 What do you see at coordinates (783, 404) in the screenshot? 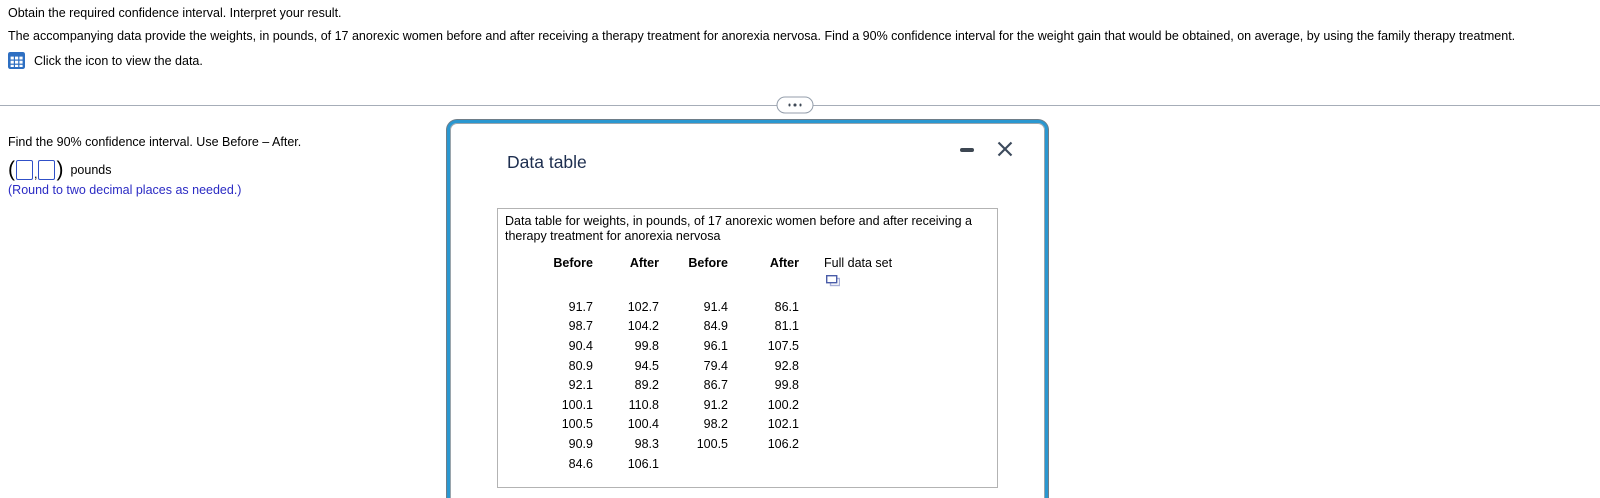
I see `cell-value: 100.2` at bounding box center [783, 404].